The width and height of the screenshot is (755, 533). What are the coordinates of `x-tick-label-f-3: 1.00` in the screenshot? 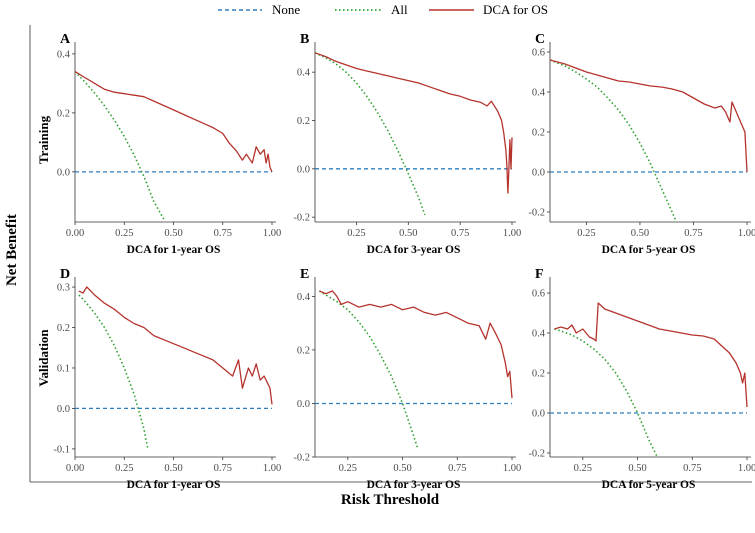 It's located at (746, 468).